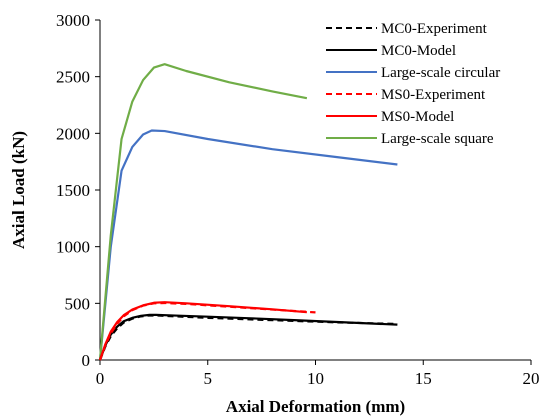  What do you see at coordinates (100, 378) in the screenshot?
I see `x-tick-label: 0` at bounding box center [100, 378].